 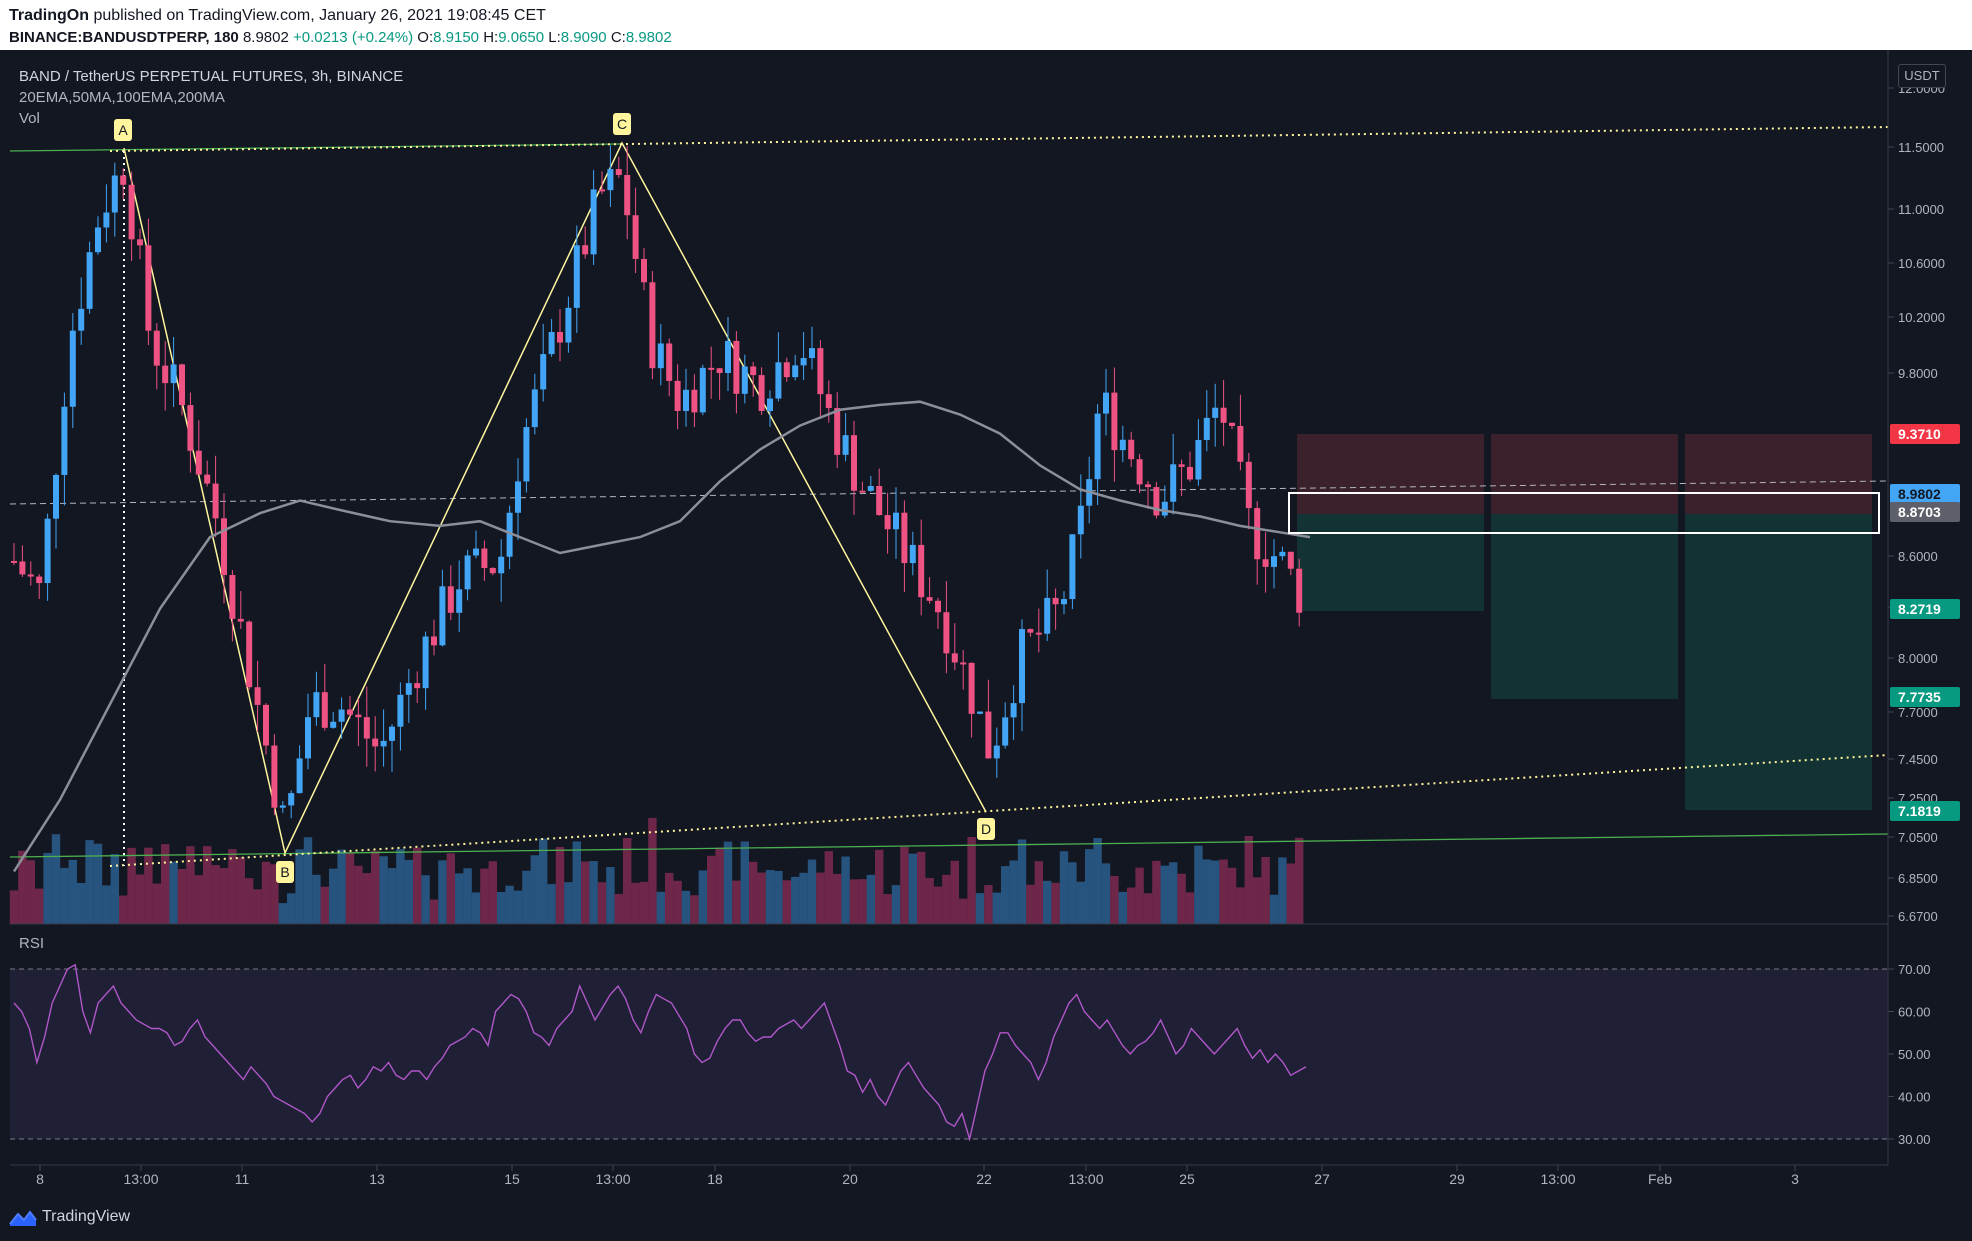 What do you see at coordinates (23, 1218) in the screenshot?
I see `tradingview-logo-icon` at bounding box center [23, 1218].